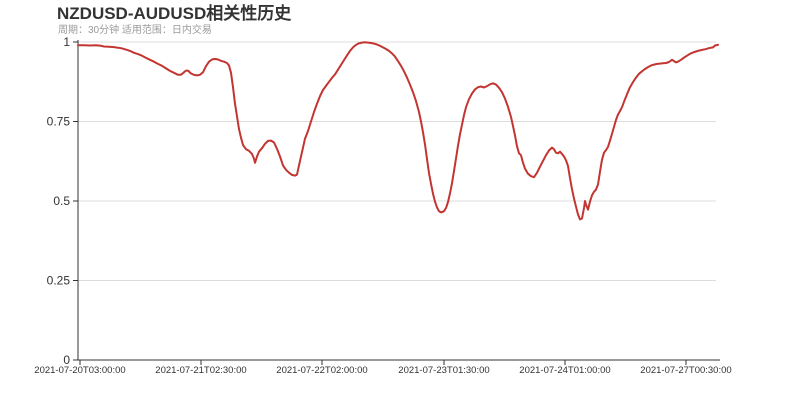 This screenshot has height=400, width=800. I want to click on y-axis-label: 0.25, so click(59, 281).